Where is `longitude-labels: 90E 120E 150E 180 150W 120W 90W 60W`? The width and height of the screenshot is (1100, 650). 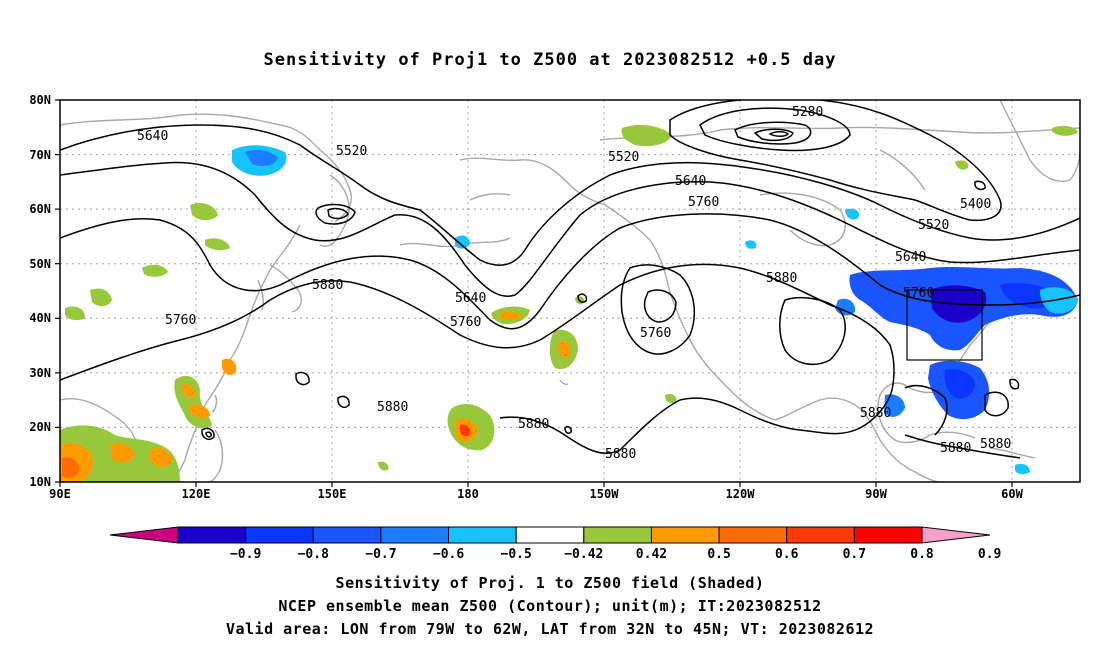
longitude-labels: 90E 120E 150E 180 150W 120W 90W 60W is located at coordinates (536, 494).